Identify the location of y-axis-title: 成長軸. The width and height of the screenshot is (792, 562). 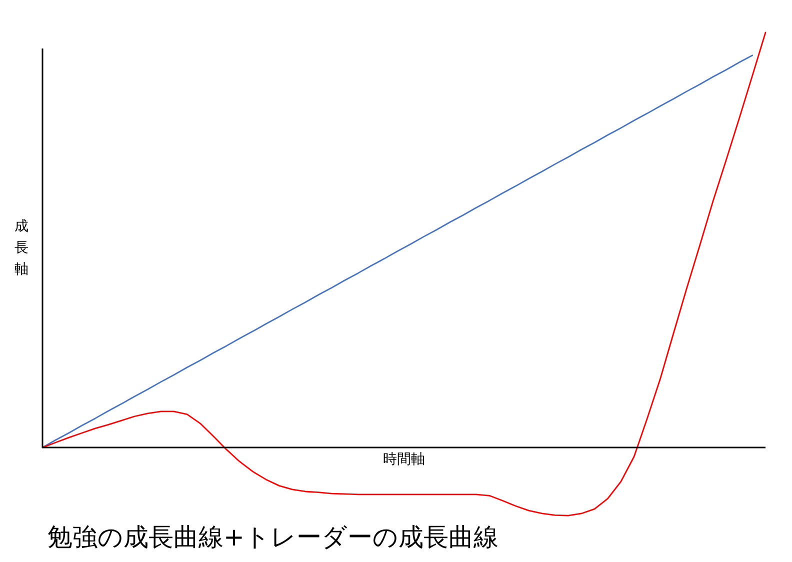
(21, 248).